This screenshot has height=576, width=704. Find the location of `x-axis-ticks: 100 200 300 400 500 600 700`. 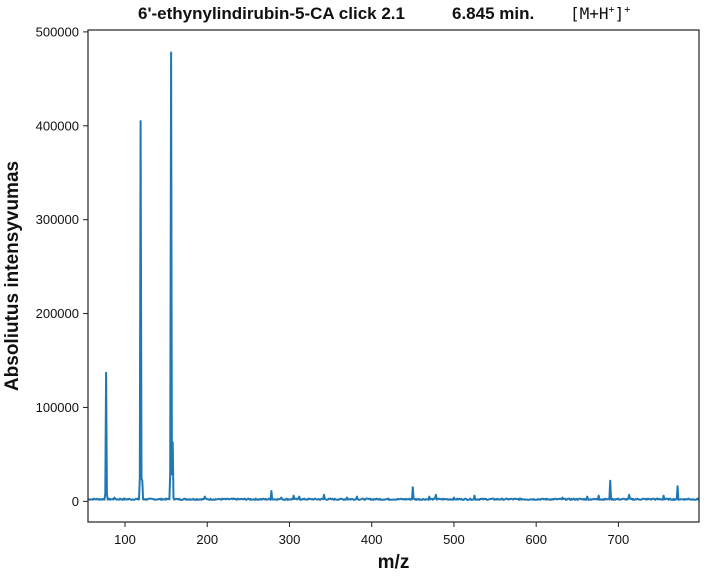

x-axis-ticks: 100 200 300 400 500 600 700 is located at coordinates (371, 534).